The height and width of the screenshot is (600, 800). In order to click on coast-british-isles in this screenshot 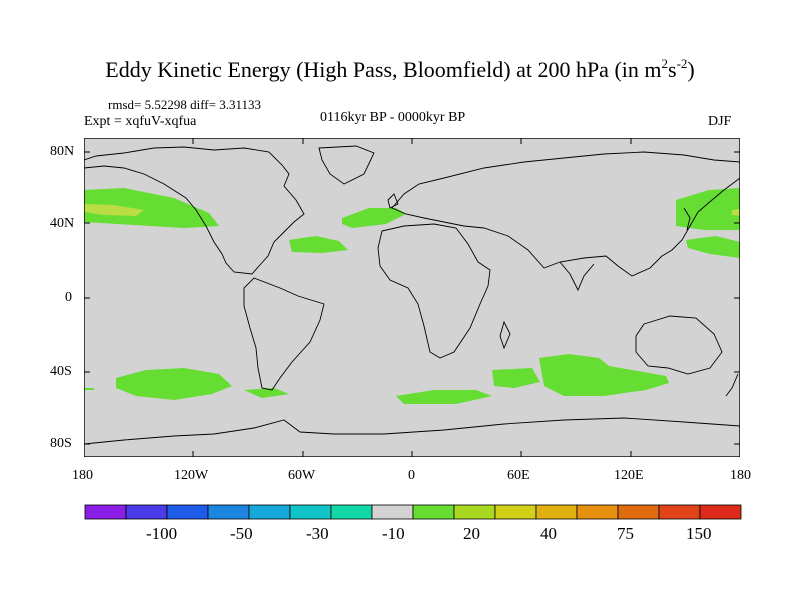, I will do `click(393, 201)`.